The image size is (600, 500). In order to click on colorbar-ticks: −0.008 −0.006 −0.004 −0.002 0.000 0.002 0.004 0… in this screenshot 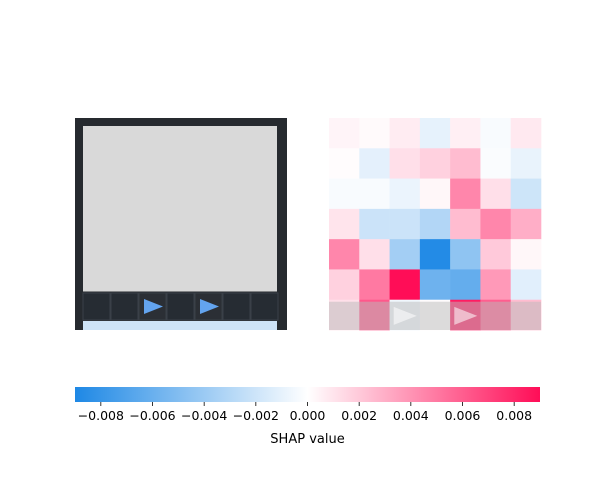, I will do `click(305, 412)`.